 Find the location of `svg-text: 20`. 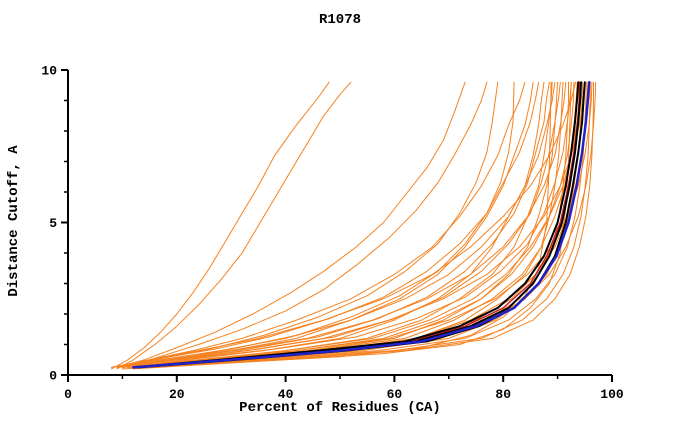

svg-text: 20 is located at coordinates (177, 394).